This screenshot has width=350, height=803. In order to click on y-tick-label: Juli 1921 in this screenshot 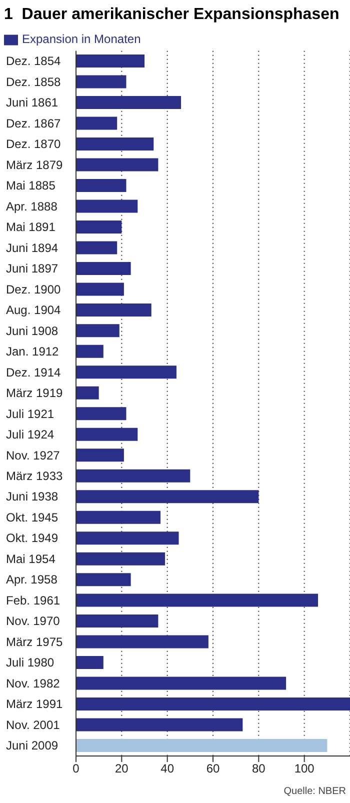, I will do `click(30, 413)`.